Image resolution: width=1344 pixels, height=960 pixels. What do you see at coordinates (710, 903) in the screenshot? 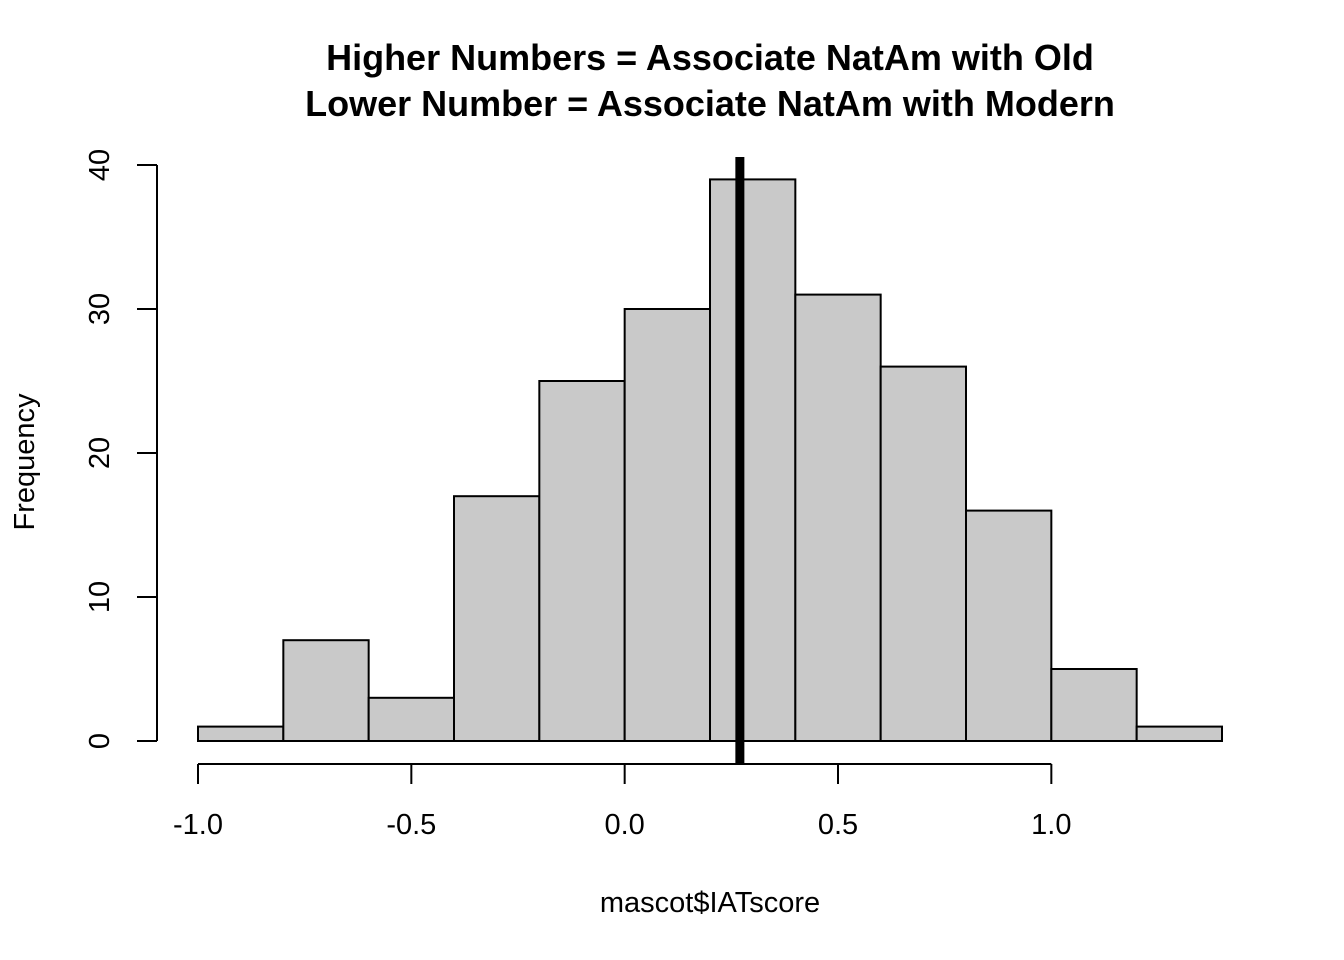
I see `x-axis-title: mascot$IATscore` at bounding box center [710, 903].